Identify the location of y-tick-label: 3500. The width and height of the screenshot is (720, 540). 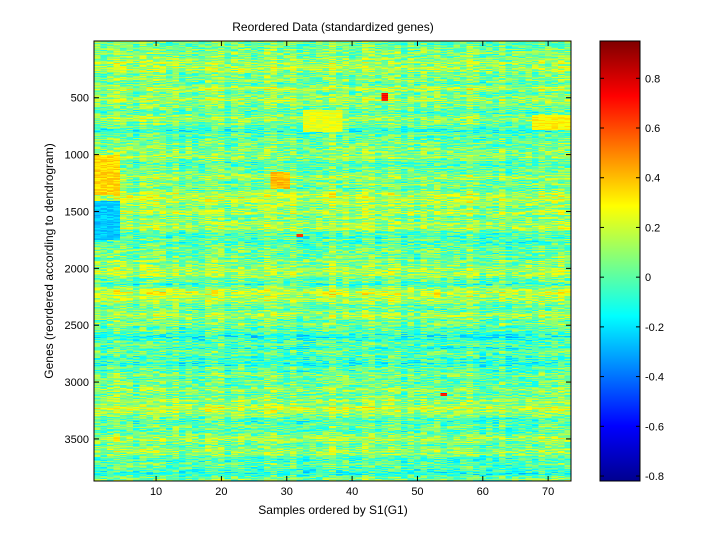
(77, 440).